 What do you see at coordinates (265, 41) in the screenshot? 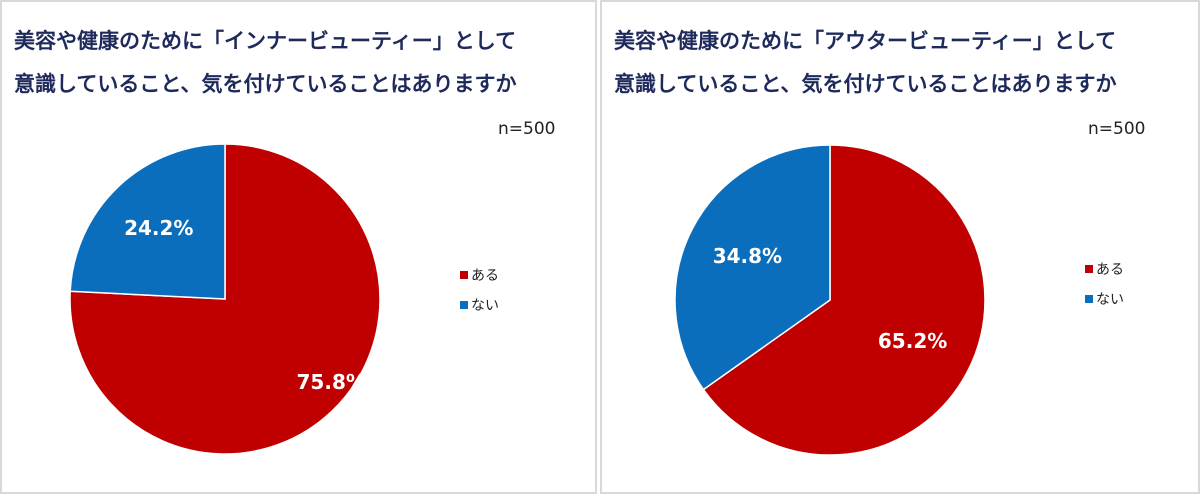
I see `chart-title-line-1: 美容や健康のために「インナービューティー」として` at bounding box center [265, 41].